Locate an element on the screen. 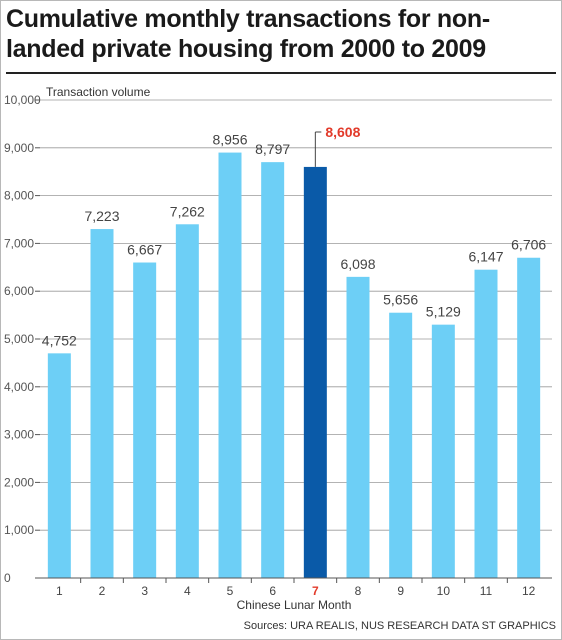 Image resolution: width=562 pixels, height=640 pixels. x-tick-label: 5 is located at coordinates (230, 591).